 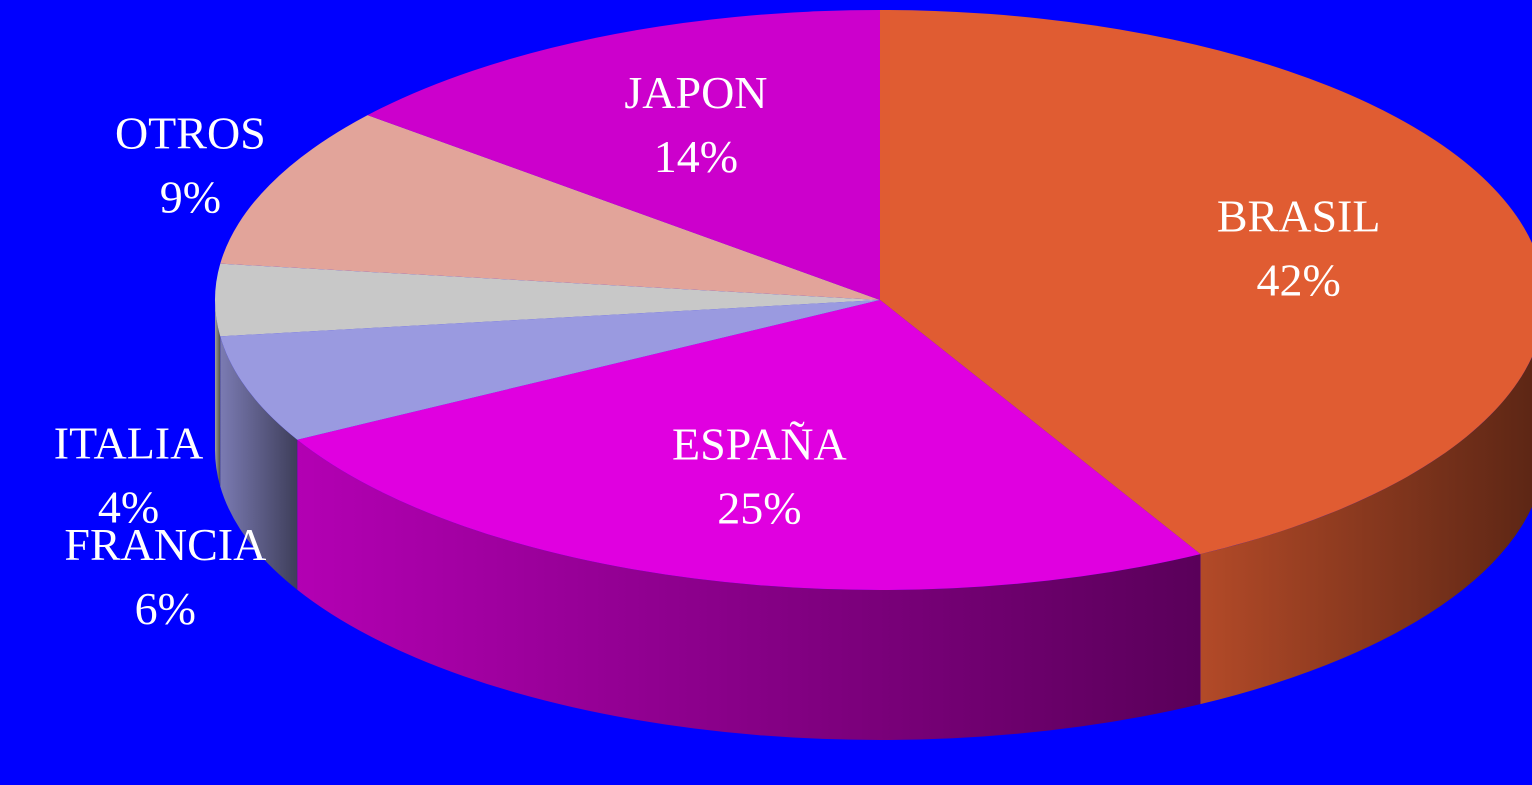 What do you see at coordinates (1299, 280) in the screenshot?
I see `slice-value-label: 42%` at bounding box center [1299, 280].